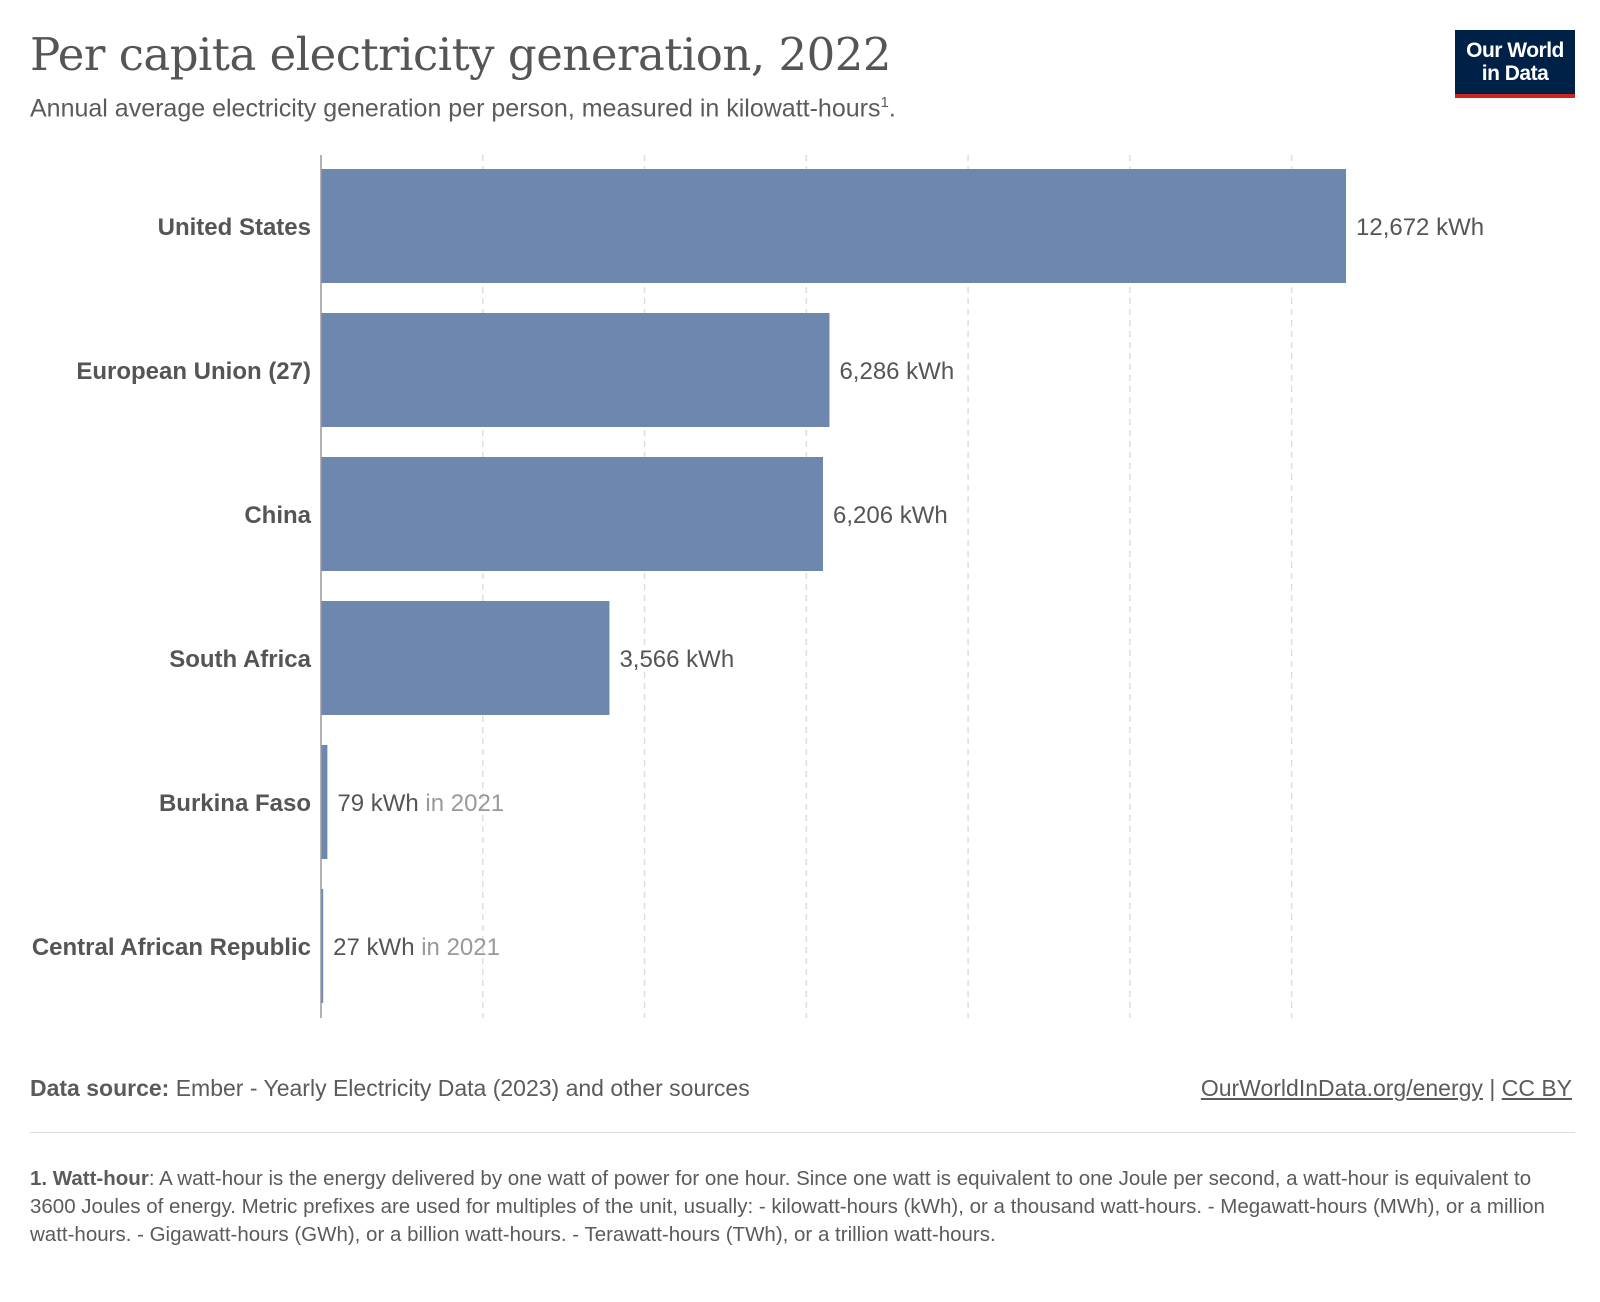  Describe the element at coordinates (89, 1178) in the screenshot. I see `footnote-term: 1. Watt-hour` at that location.